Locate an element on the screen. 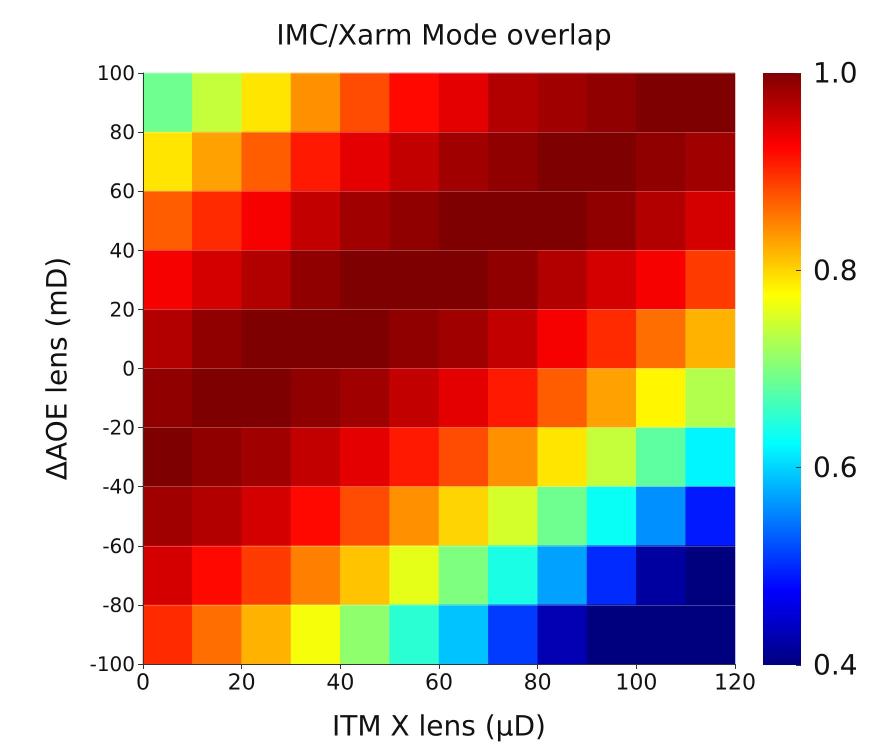 This screenshot has height=753, width=880. y-tick-label: -80 is located at coordinates (118, 604).